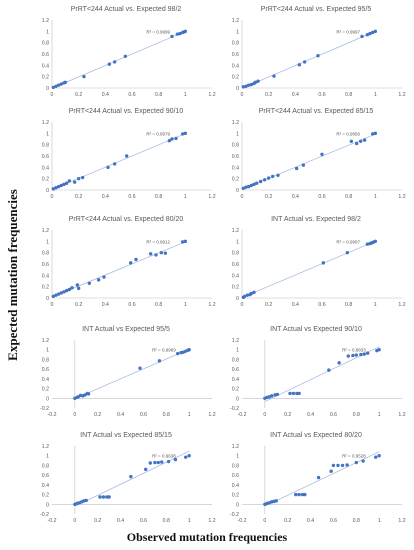 Image resolution: width=414 pixels, height=550 pixels. Describe the element at coordinates (321, 305) in the screenshot. I see `x-tick-label: 0.6` at that location.